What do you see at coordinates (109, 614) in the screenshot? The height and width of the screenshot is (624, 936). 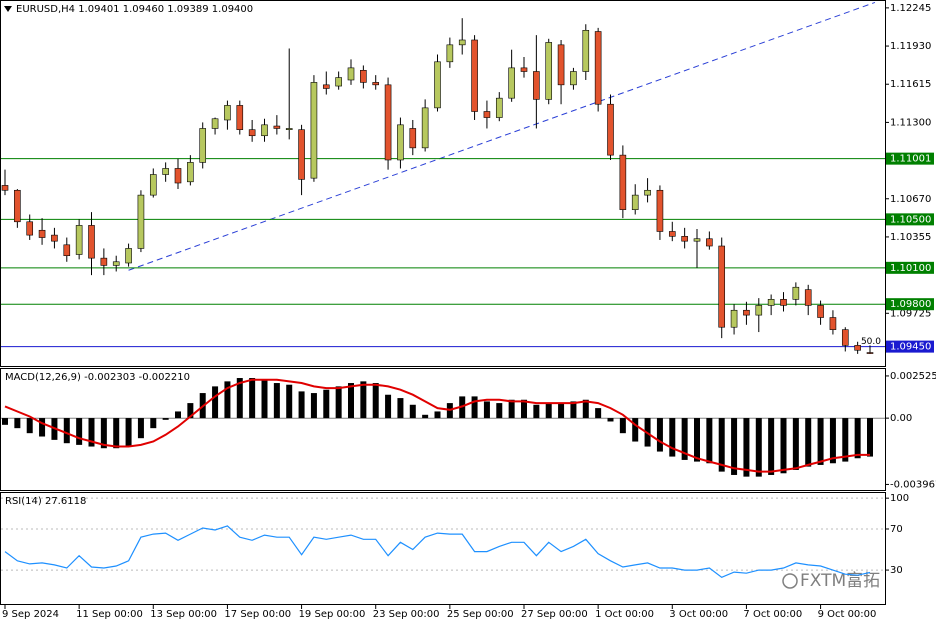 I see `x-tick-label: 11 Sep 00:00` at bounding box center [109, 614].